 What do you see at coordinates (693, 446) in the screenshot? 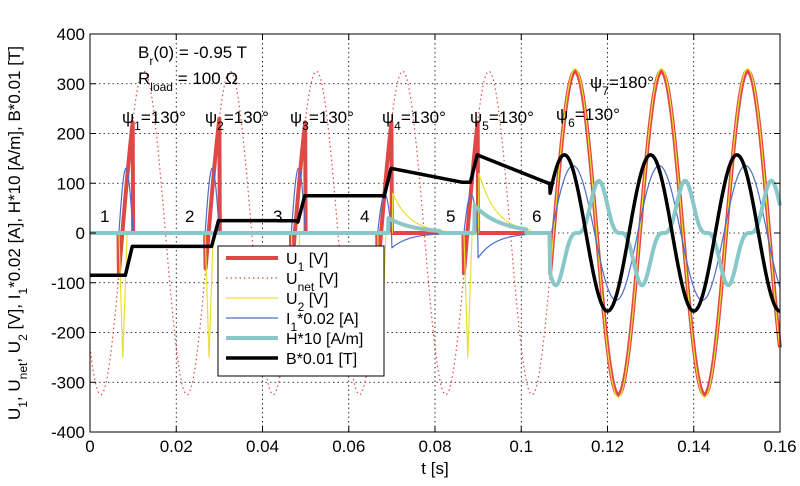
I see `x-tick-label: 0.14` at bounding box center [693, 446].